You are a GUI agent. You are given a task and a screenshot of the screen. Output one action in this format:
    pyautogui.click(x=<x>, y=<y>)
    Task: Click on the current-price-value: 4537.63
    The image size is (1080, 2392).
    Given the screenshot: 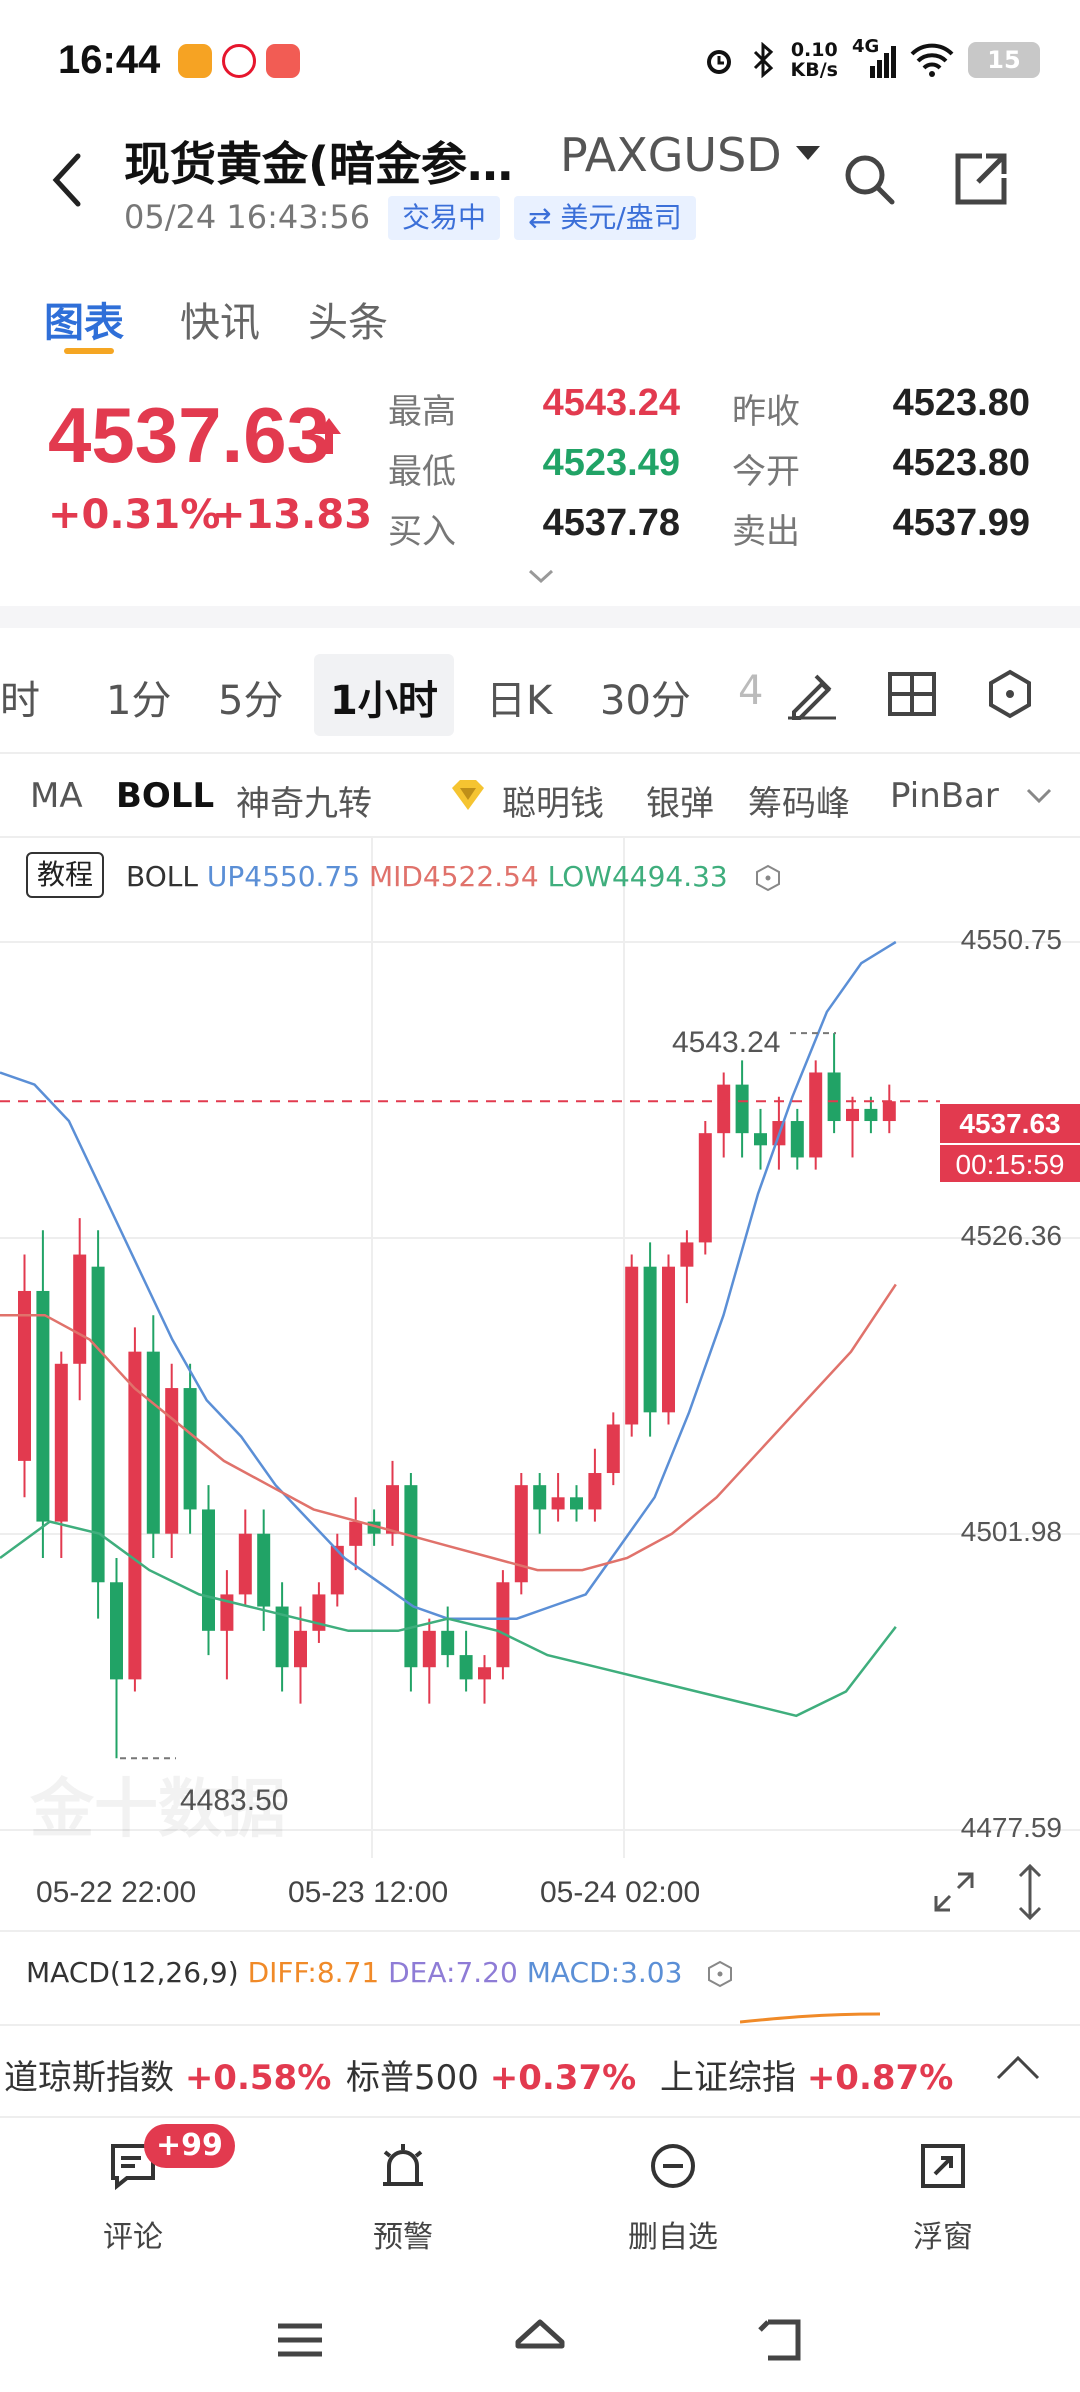 What is the action you would take?
    pyautogui.click(x=1010, y=1123)
    